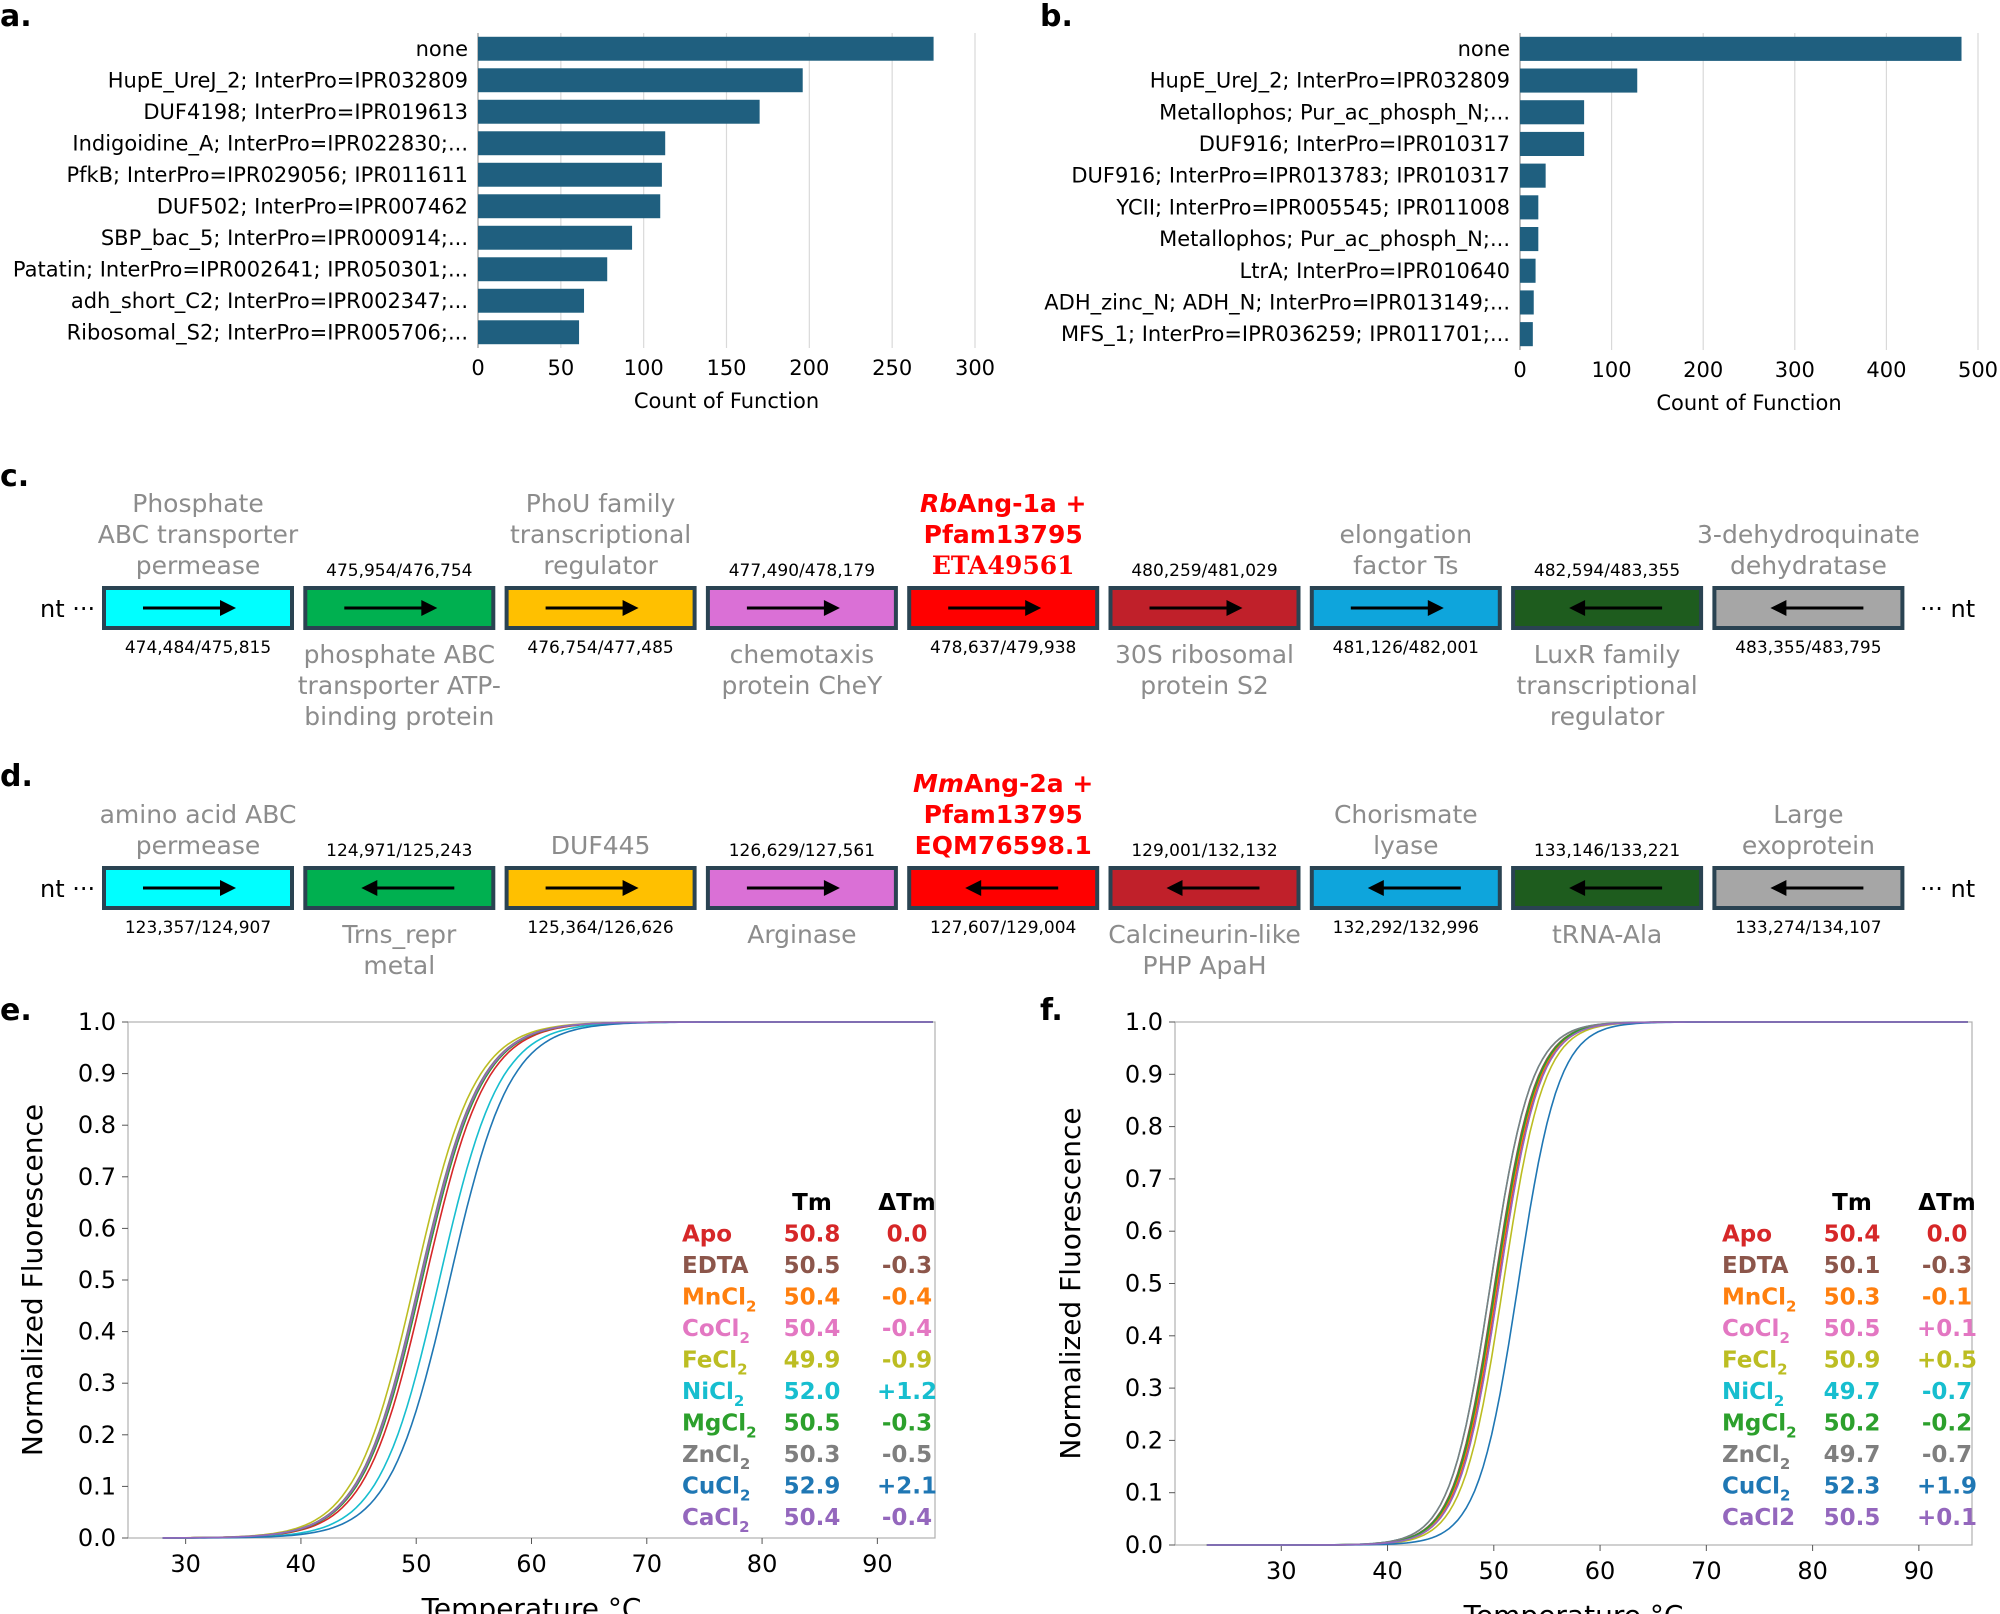 This screenshot has height=1614, width=2000. Describe the element at coordinates (1808, 565) in the screenshot. I see `gene-annotation: dehydratase` at that location.